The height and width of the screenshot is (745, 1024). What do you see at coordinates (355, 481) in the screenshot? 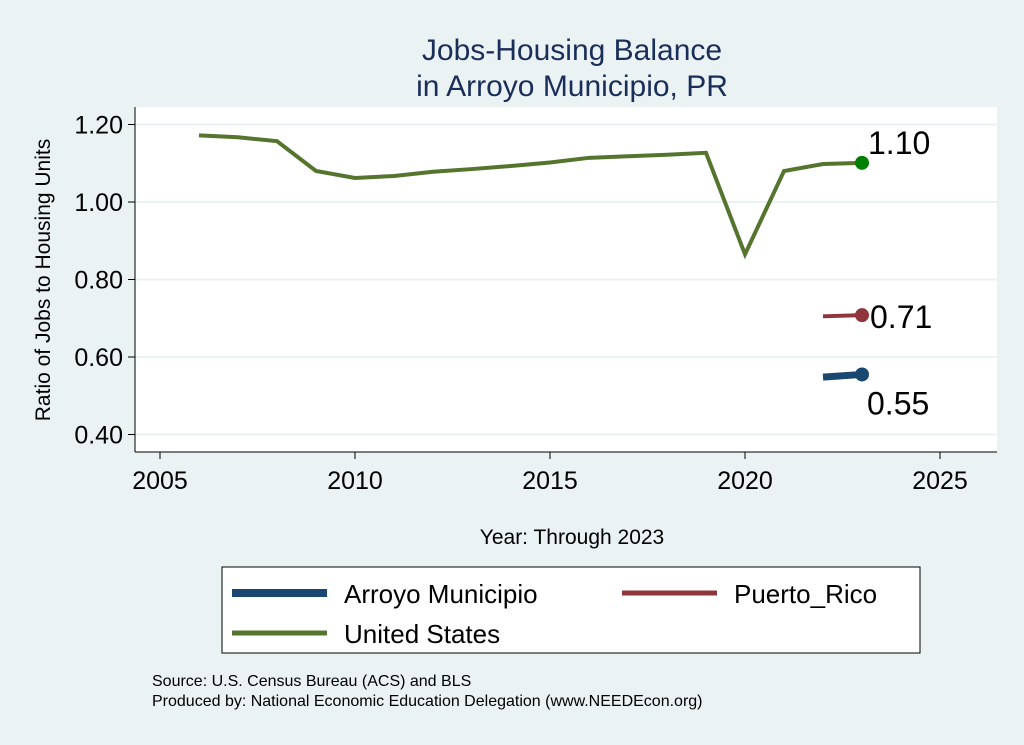
I see `x-tick-label: 2010` at bounding box center [355, 481].